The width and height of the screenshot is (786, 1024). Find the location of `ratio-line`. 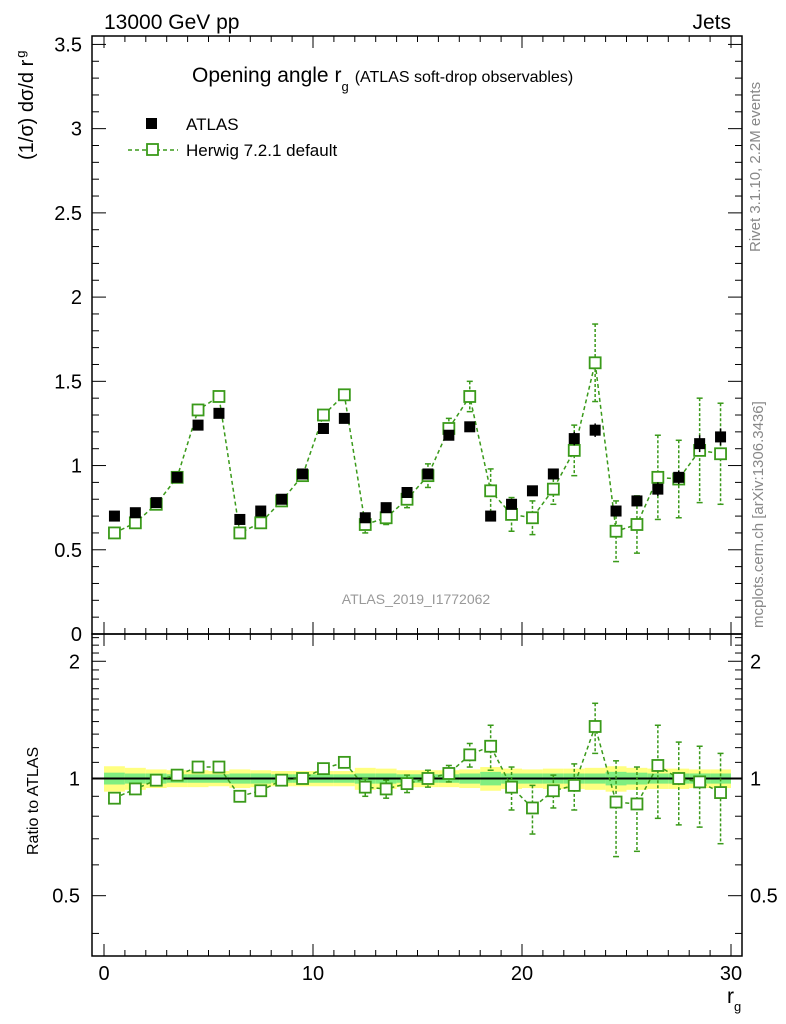

ratio-line is located at coordinates (417, 766).